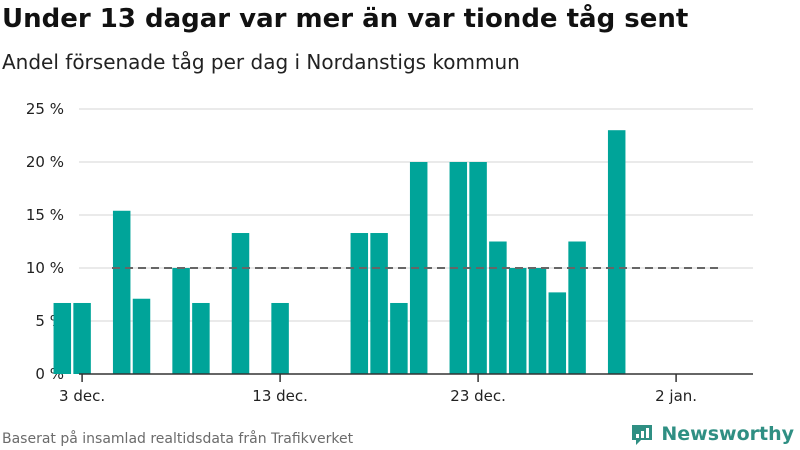 This screenshot has height=450, width=800. What do you see at coordinates (45, 268) in the screenshot?
I see `y-tick-label: 10 %` at bounding box center [45, 268].